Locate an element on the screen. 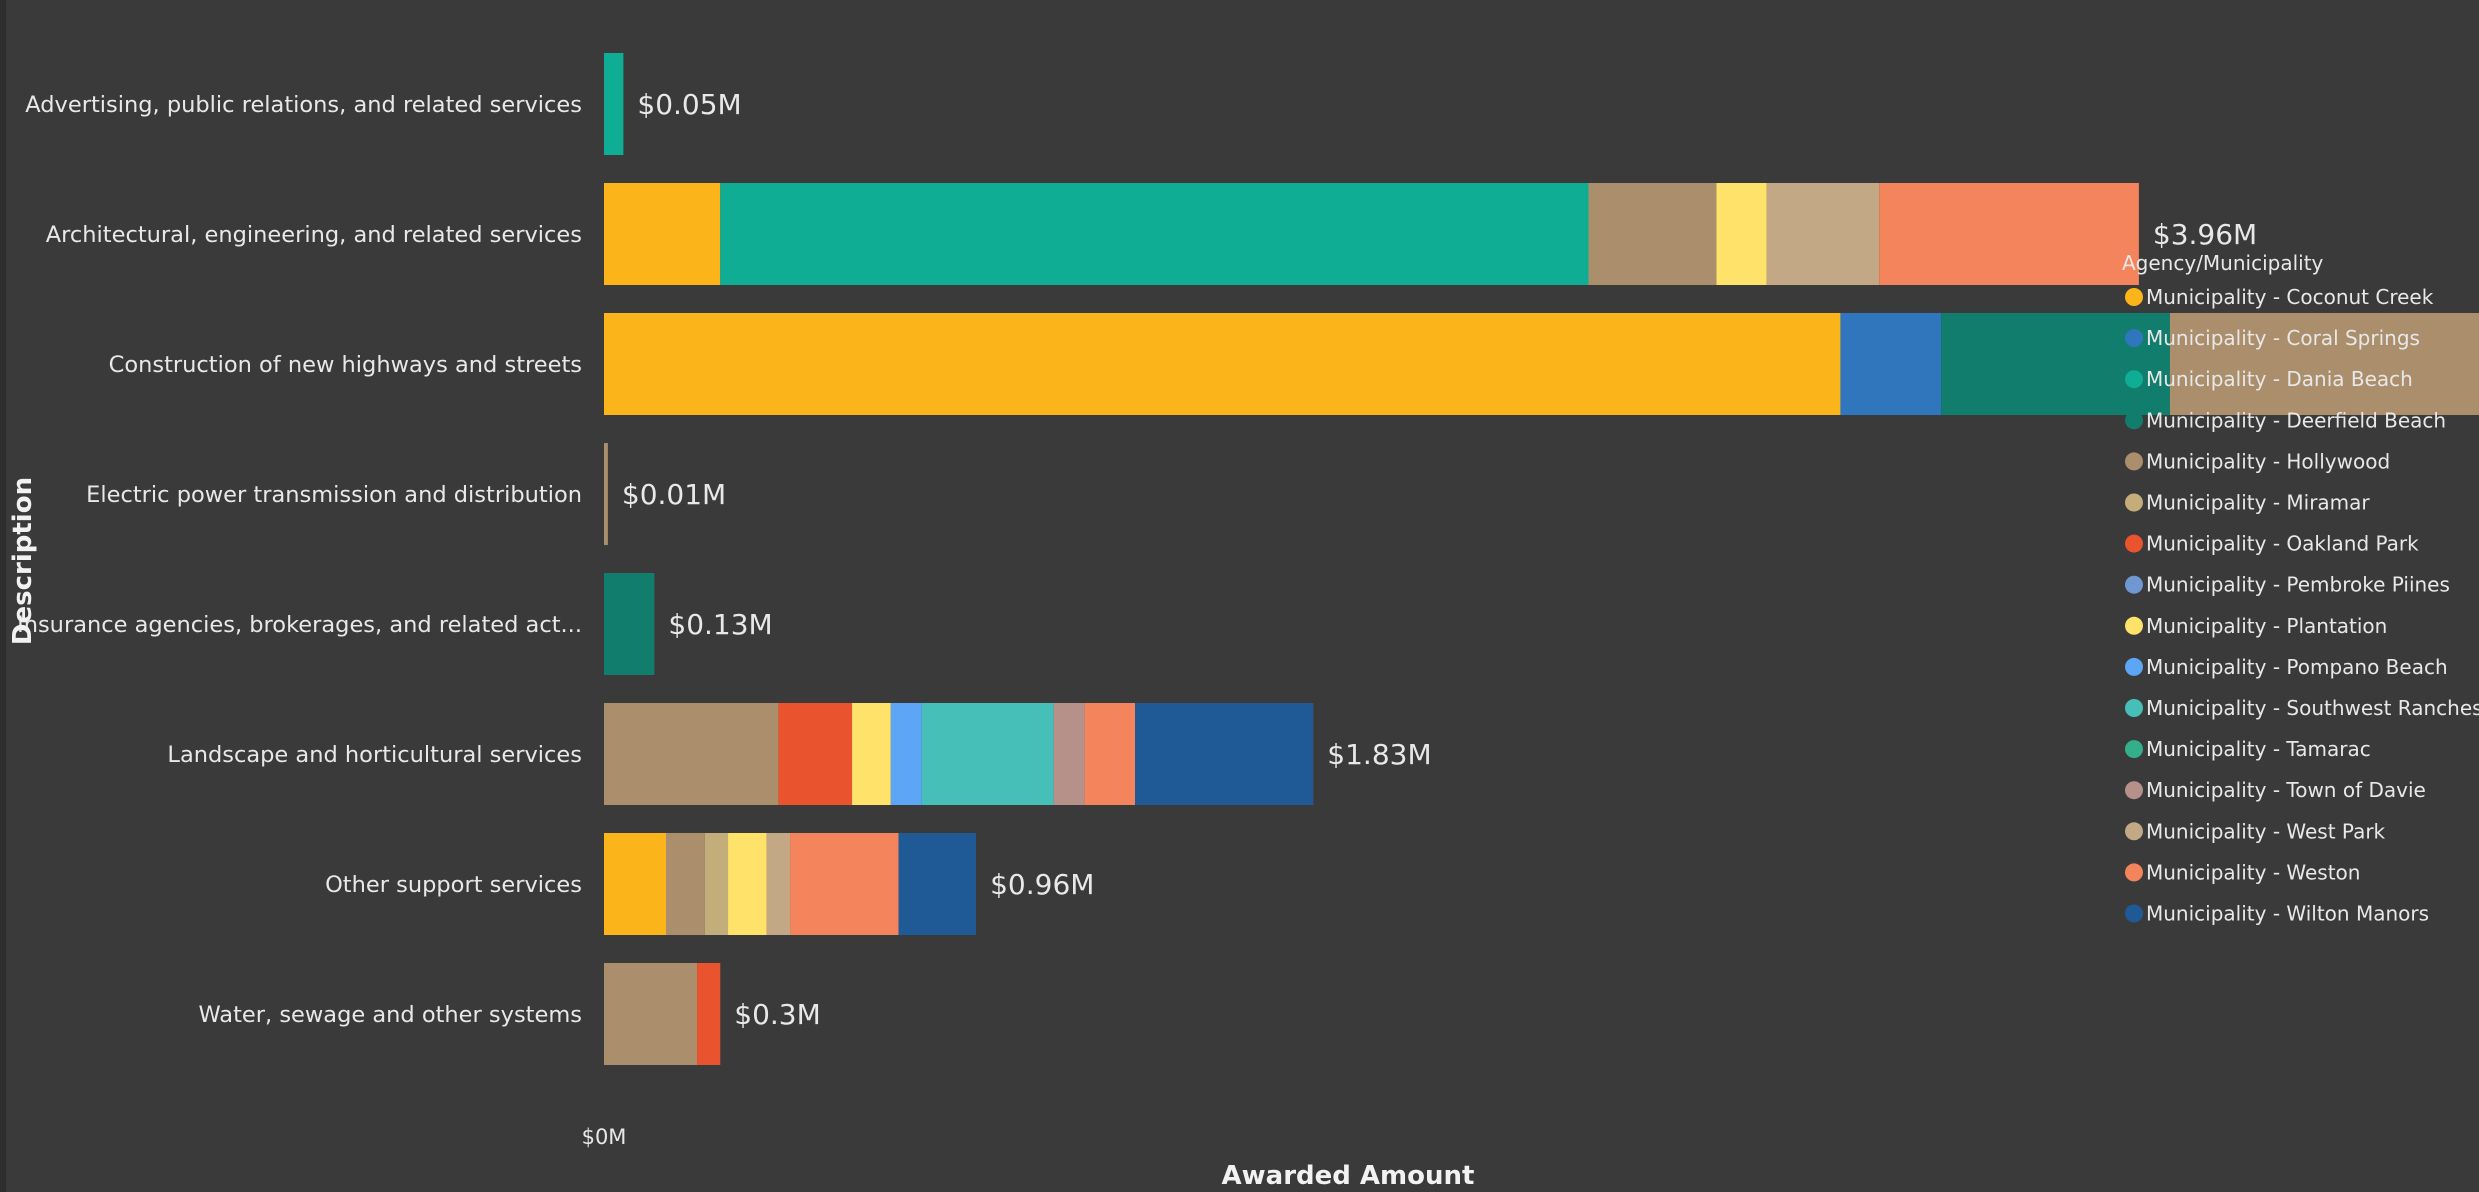 The width and height of the screenshot is (2479, 1192). legend-entry: Municipality - Deerfield Beach is located at coordinates (2296, 420).